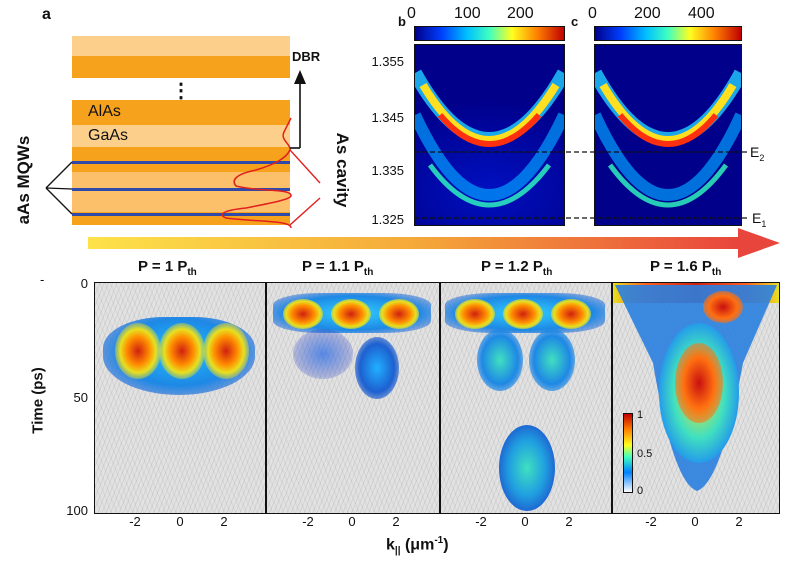 The height and width of the screenshot is (563, 800). Describe the element at coordinates (759, 219) in the screenshot. I see `e1-label: E1` at that location.